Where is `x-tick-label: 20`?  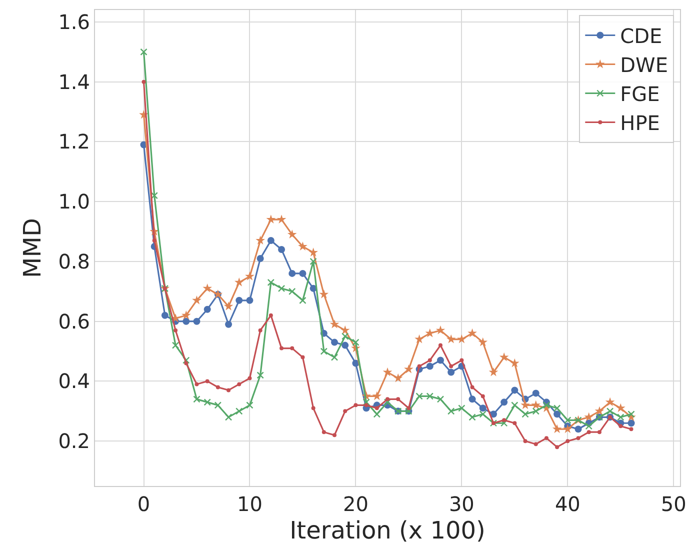
x-tick-label: 20 is located at coordinates (355, 504).